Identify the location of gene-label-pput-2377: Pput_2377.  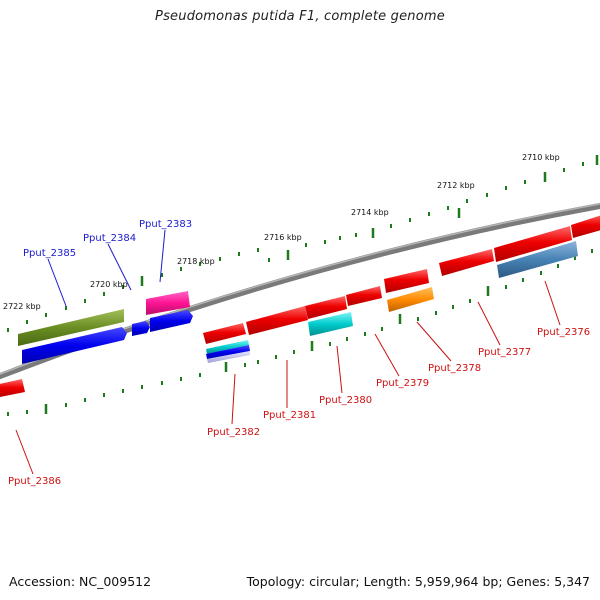
(504, 352).